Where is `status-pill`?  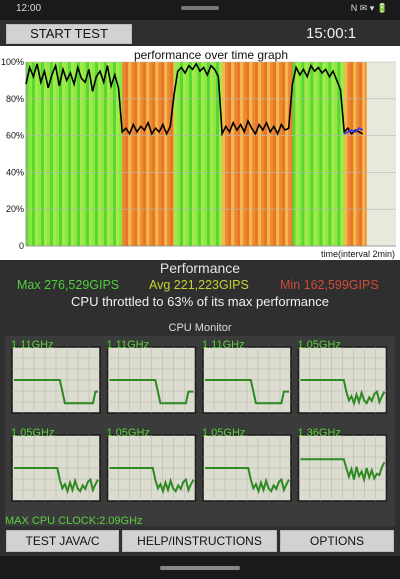
status-pill is located at coordinates (200, 8).